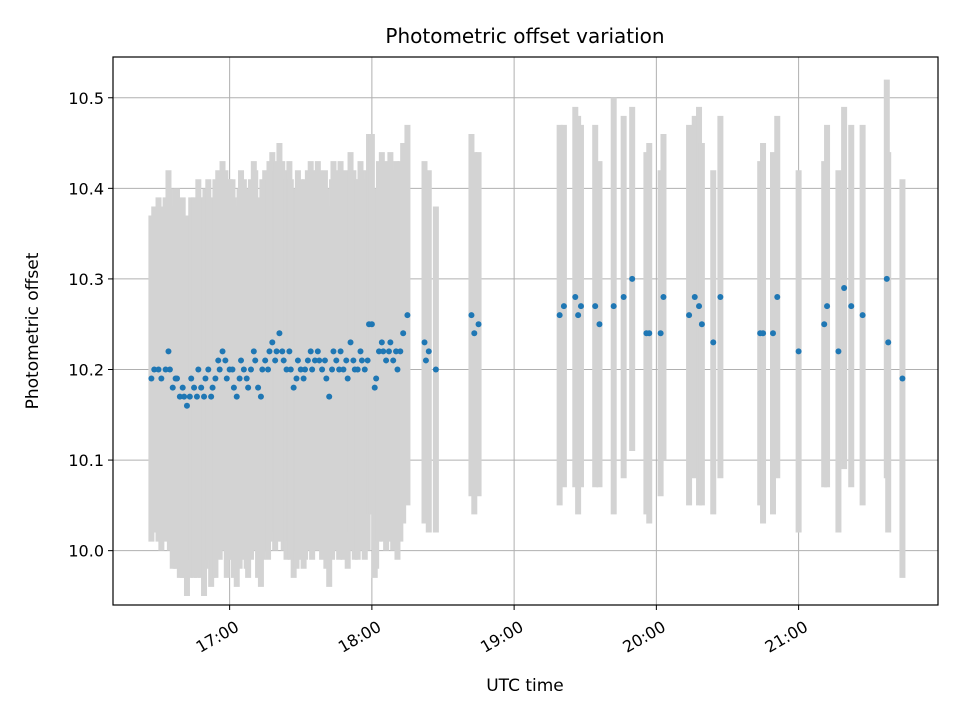 This screenshot has width=960, height=720. I want to click on x-tick-label: 21:00, so click(786, 637).